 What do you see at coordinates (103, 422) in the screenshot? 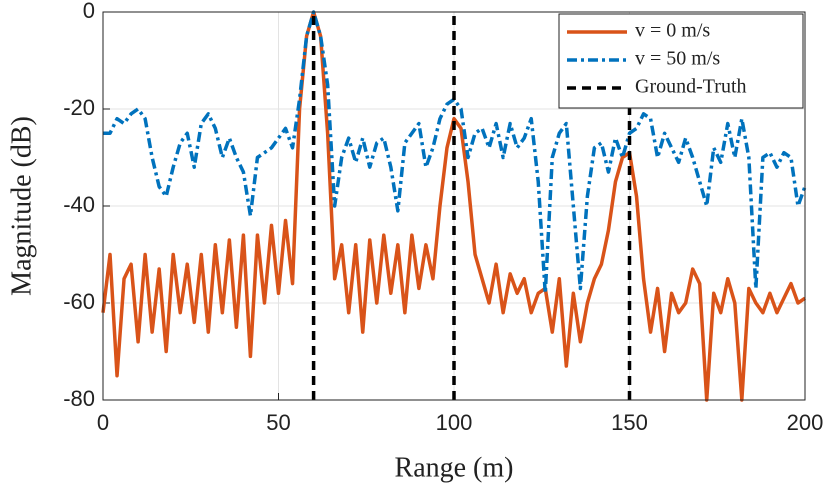
I see `x-tick-label: 0` at bounding box center [103, 422].